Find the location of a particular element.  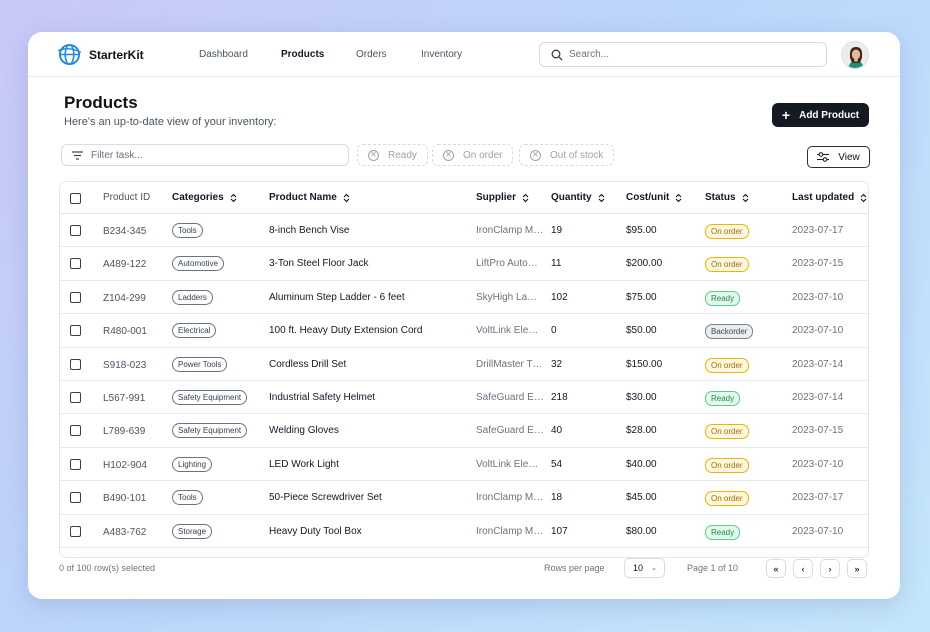

status-badge: Ready is located at coordinates (723, 398).